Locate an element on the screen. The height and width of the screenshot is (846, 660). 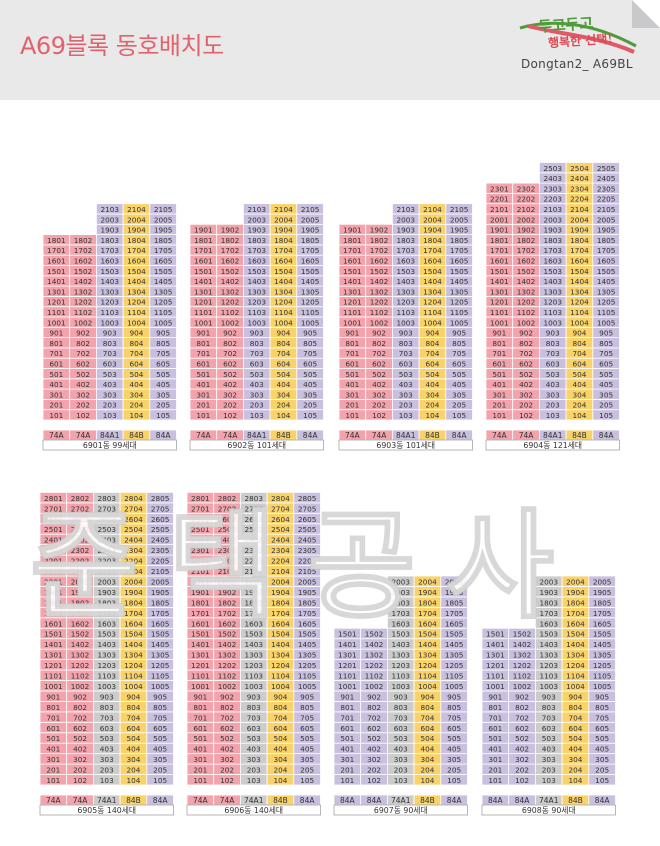
unit-number: 301 is located at coordinates (352, 394).